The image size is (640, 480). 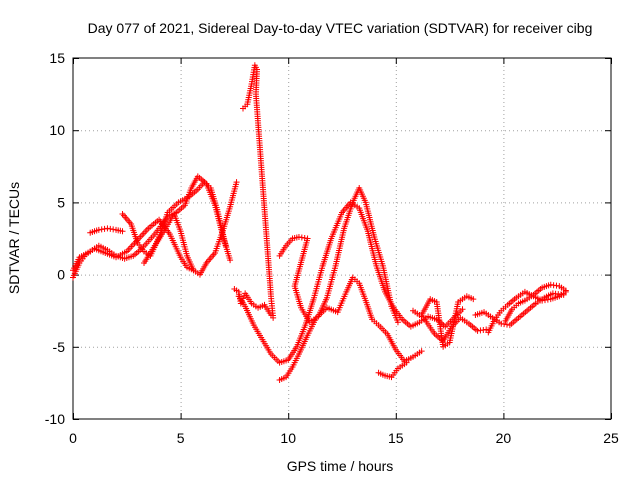 What do you see at coordinates (396, 438) in the screenshot?
I see `x-tick-label: 15` at bounding box center [396, 438].